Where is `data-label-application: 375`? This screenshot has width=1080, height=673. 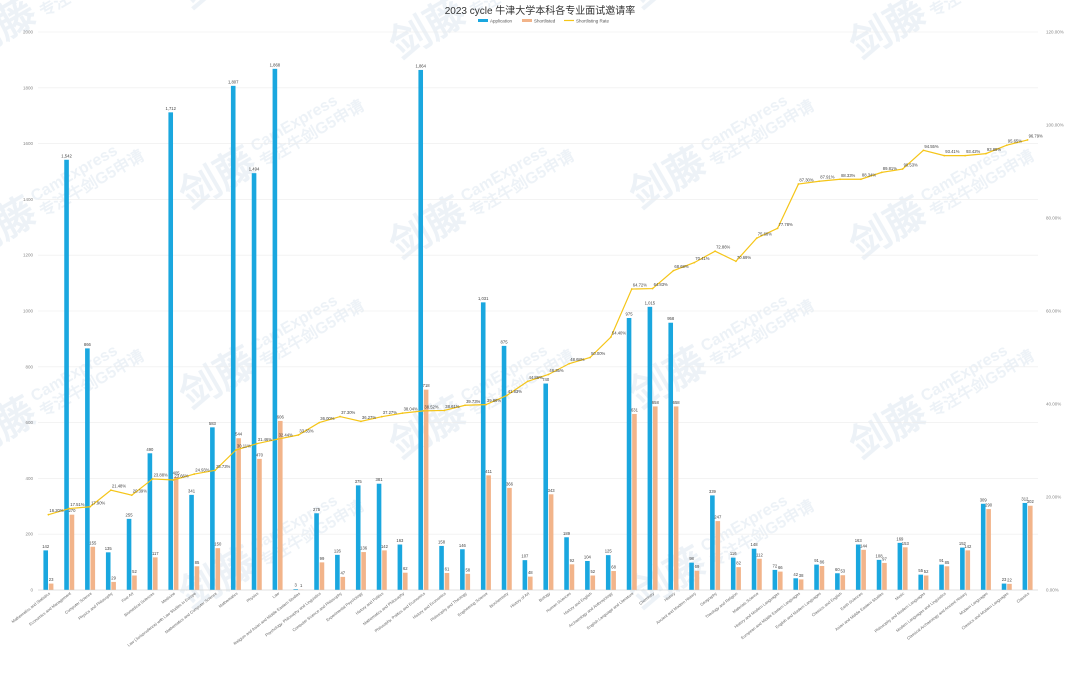
data-label-application: 375 is located at coordinates (359, 481).